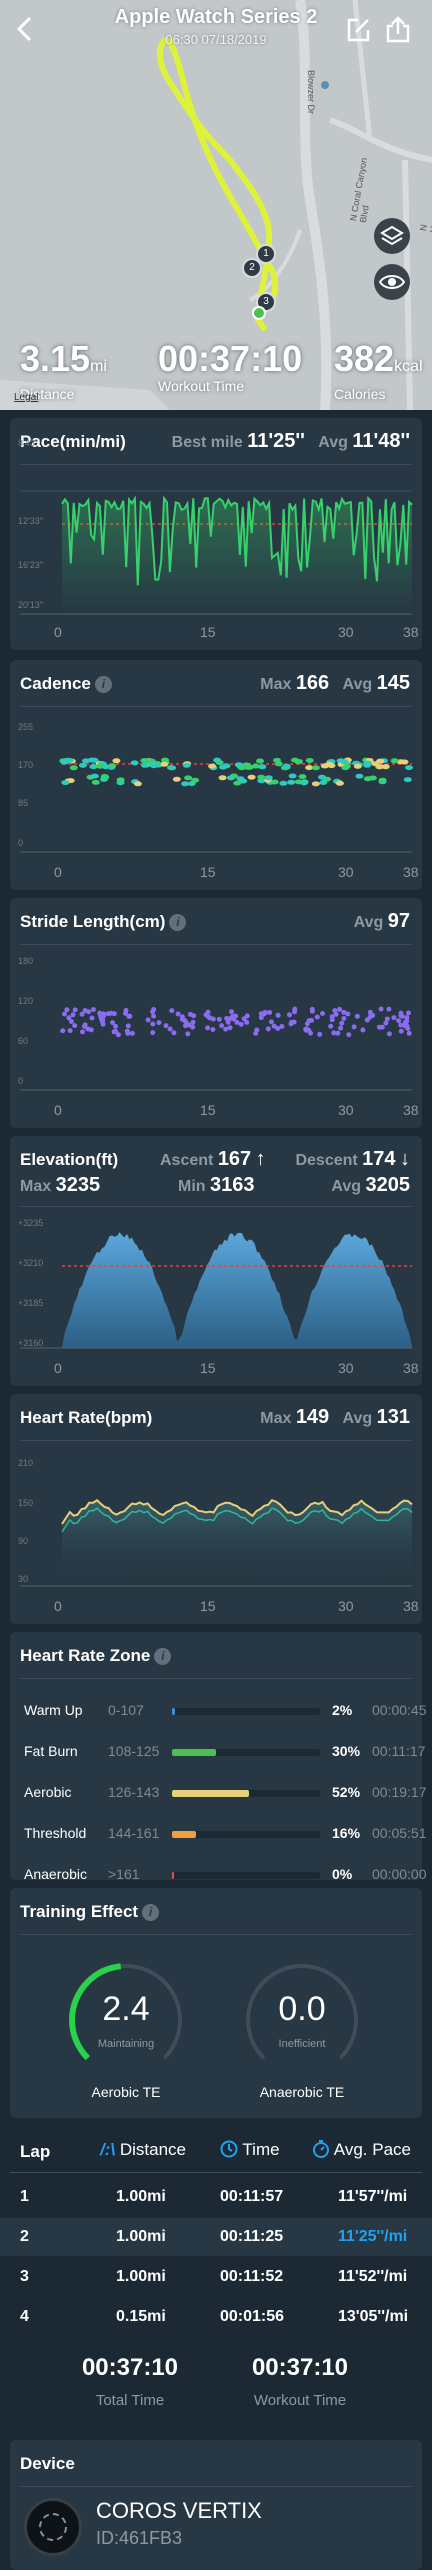  I want to click on ascent-value: 167, so click(234, 1159).